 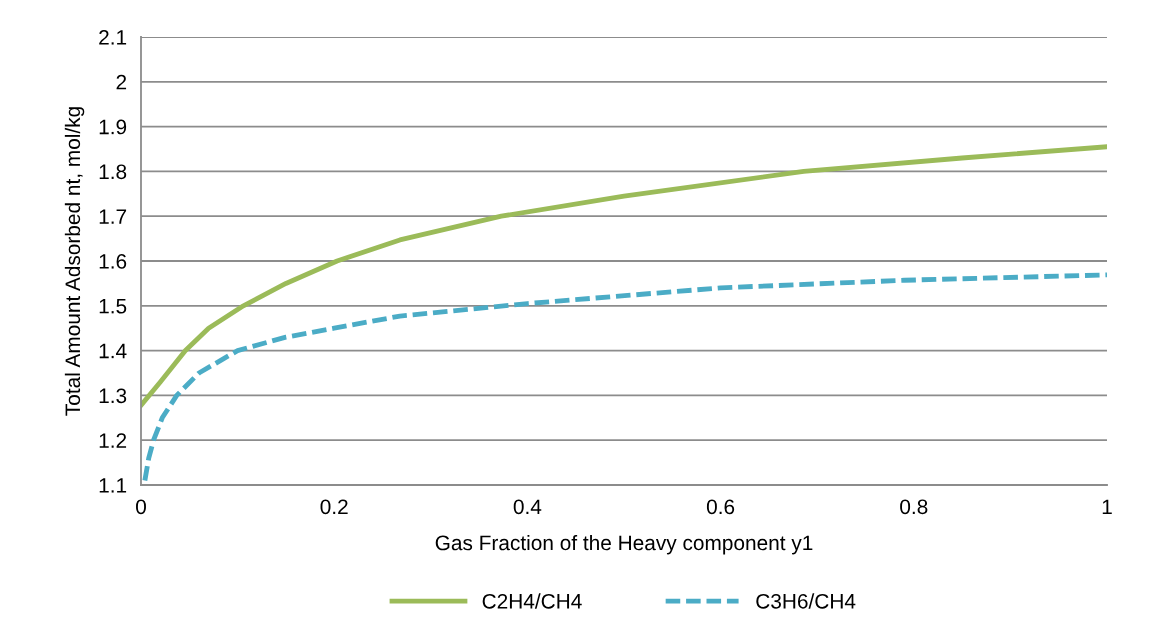 I want to click on x-tick-label: 0.4, so click(x=527, y=507).